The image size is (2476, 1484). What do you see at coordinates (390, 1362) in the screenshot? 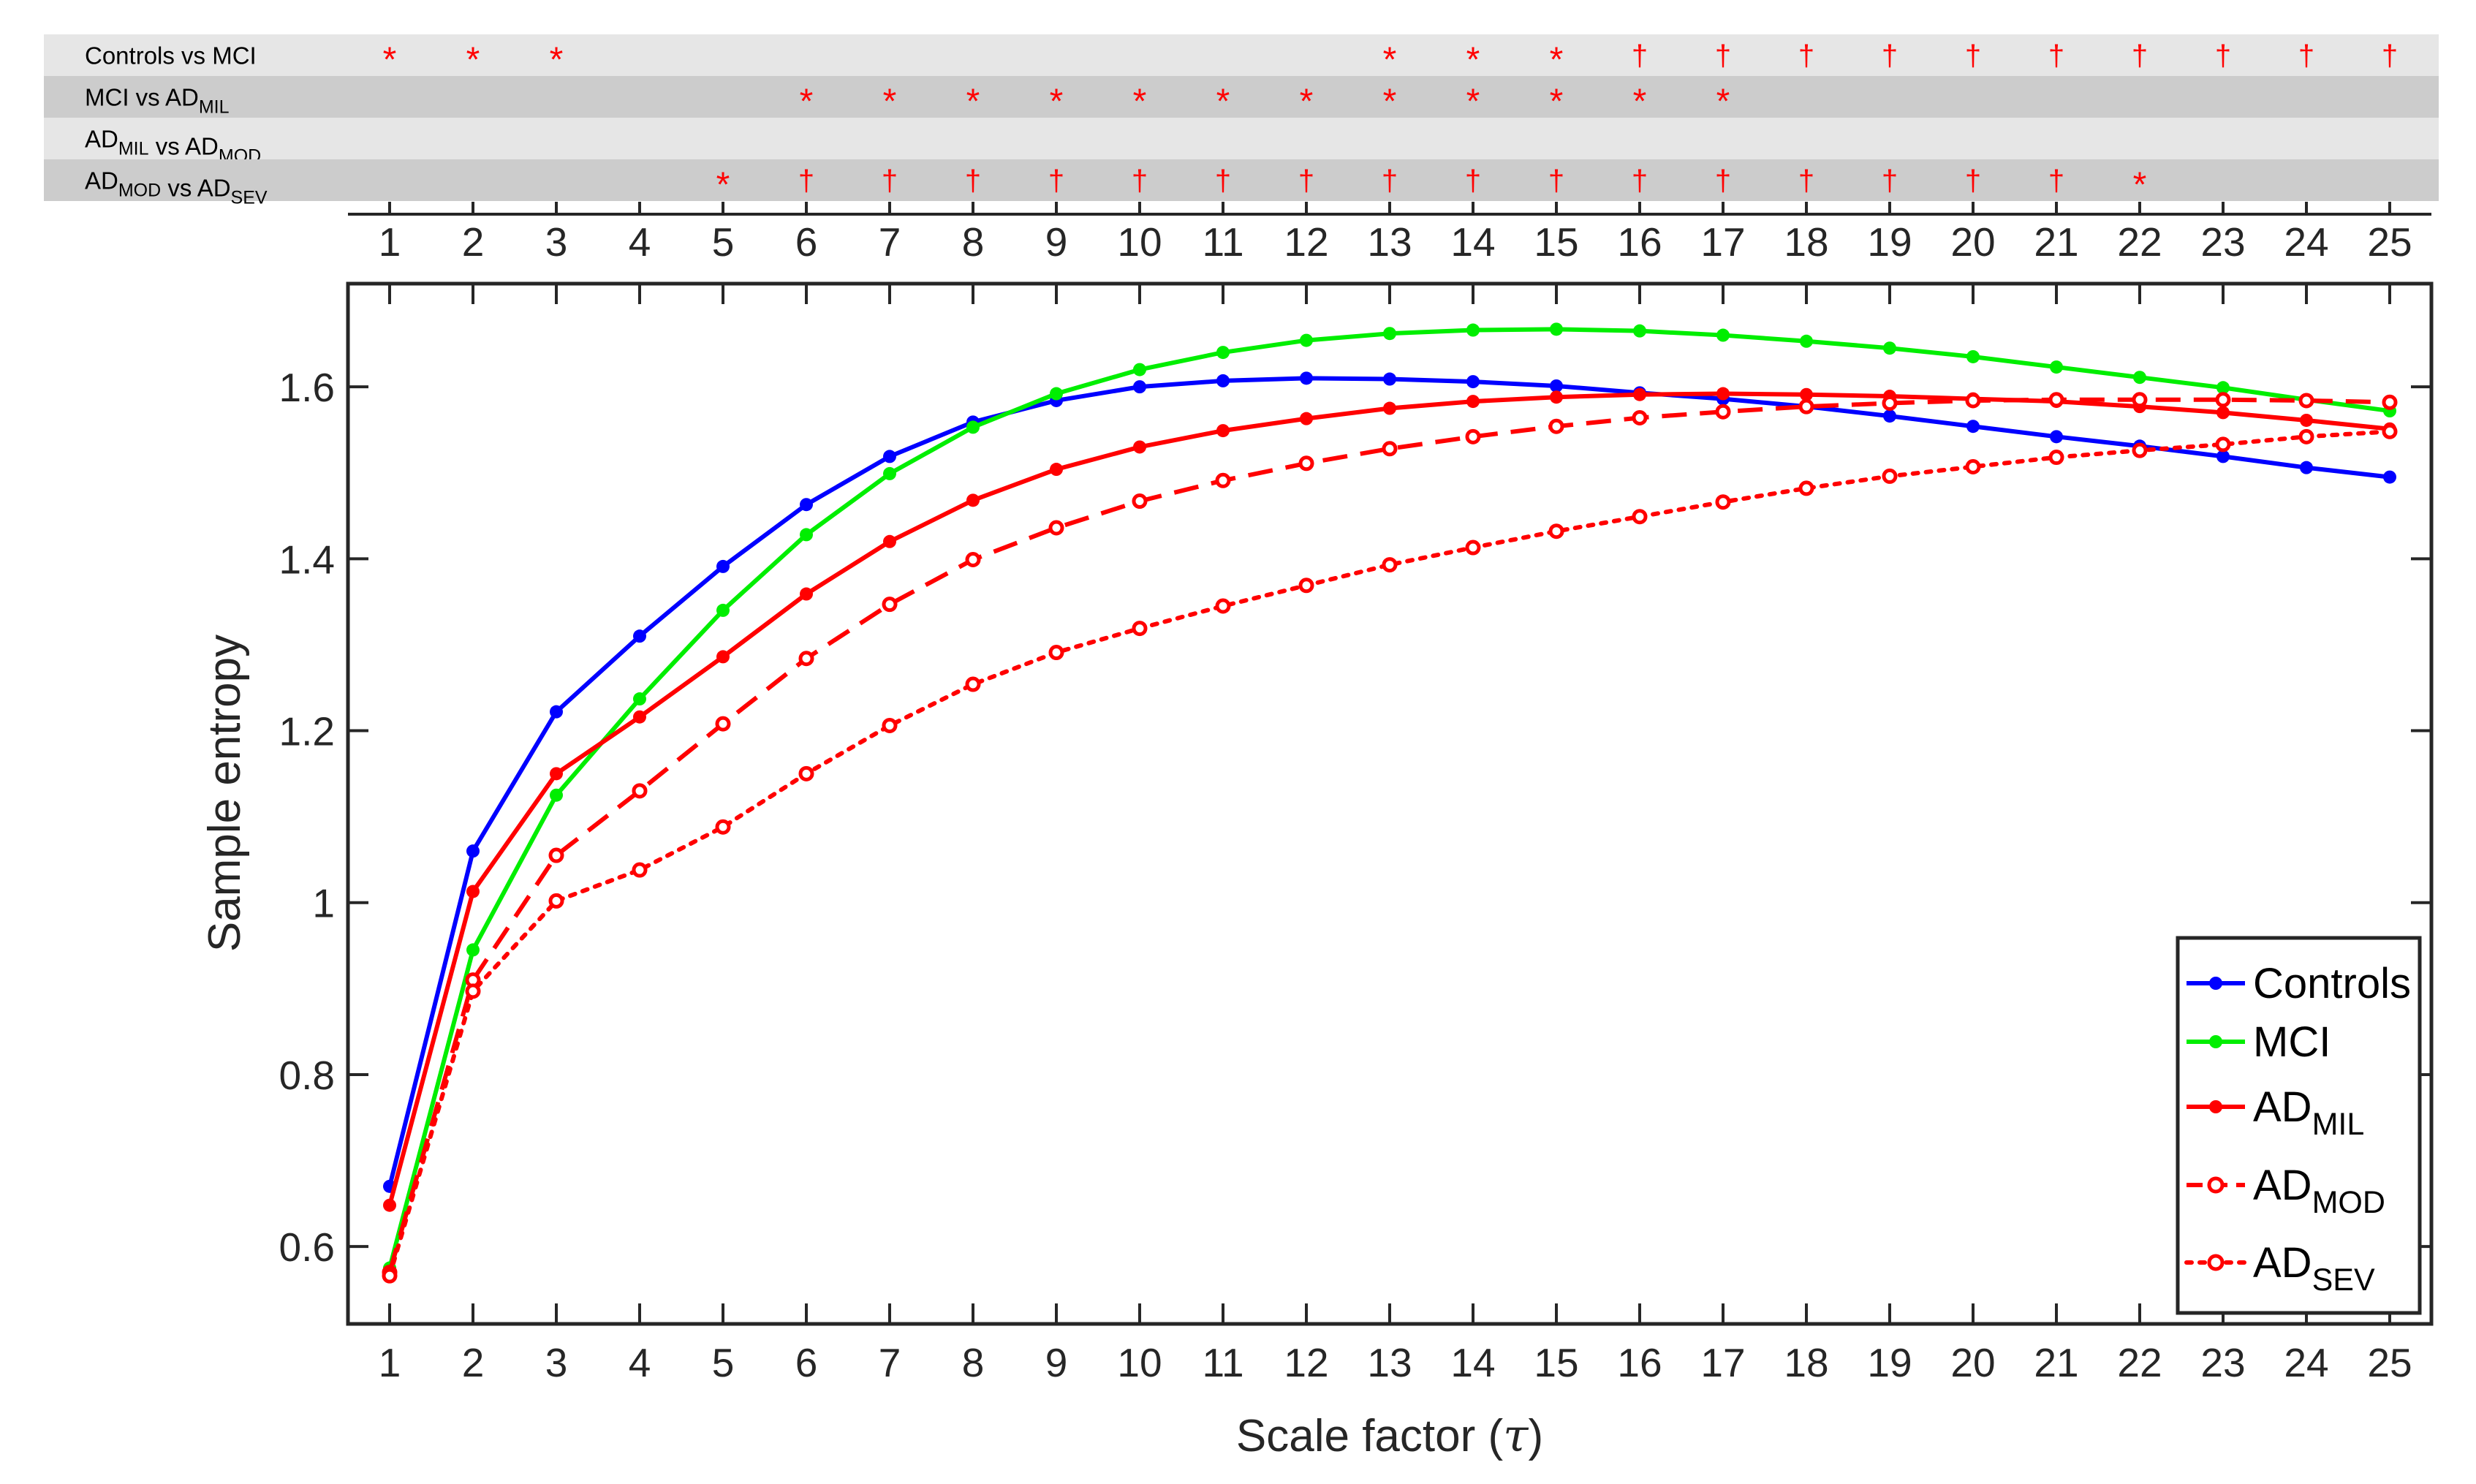
I see `x-tick-label: 1` at bounding box center [390, 1362].